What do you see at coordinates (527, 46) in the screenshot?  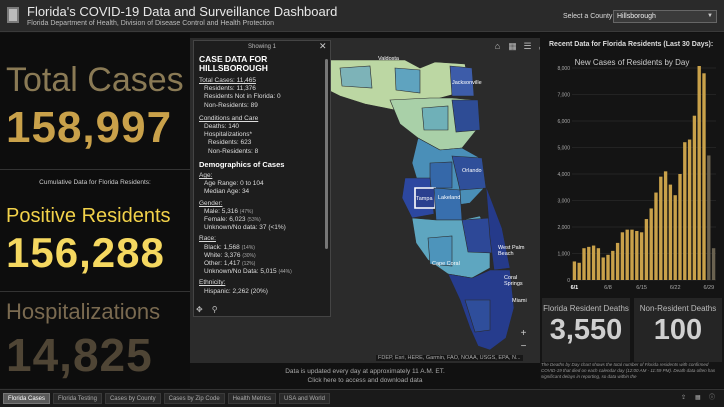 I see `list-icon: ☰` at bounding box center [527, 46].